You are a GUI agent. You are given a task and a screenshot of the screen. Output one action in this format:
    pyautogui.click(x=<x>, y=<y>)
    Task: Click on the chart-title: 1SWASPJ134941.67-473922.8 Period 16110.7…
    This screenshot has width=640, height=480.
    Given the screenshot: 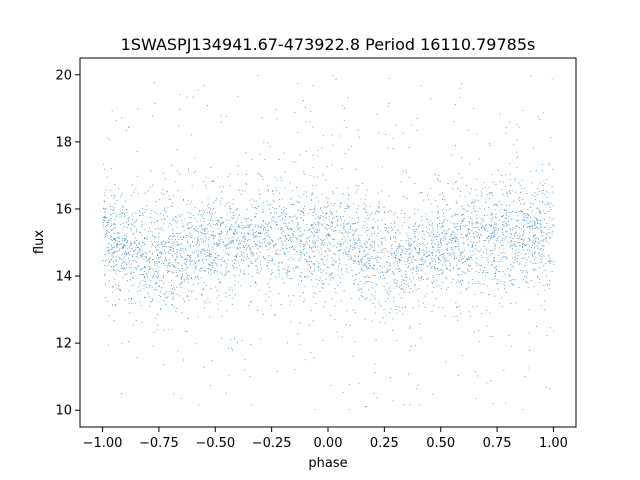 What is the action you would take?
    pyautogui.click(x=328, y=44)
    